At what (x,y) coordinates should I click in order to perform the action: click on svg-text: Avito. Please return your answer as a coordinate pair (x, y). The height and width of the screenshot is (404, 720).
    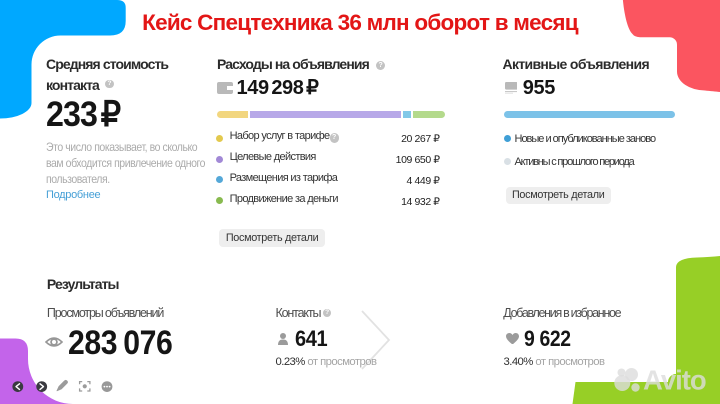
    Looking at the image, I should click on (674, 380).